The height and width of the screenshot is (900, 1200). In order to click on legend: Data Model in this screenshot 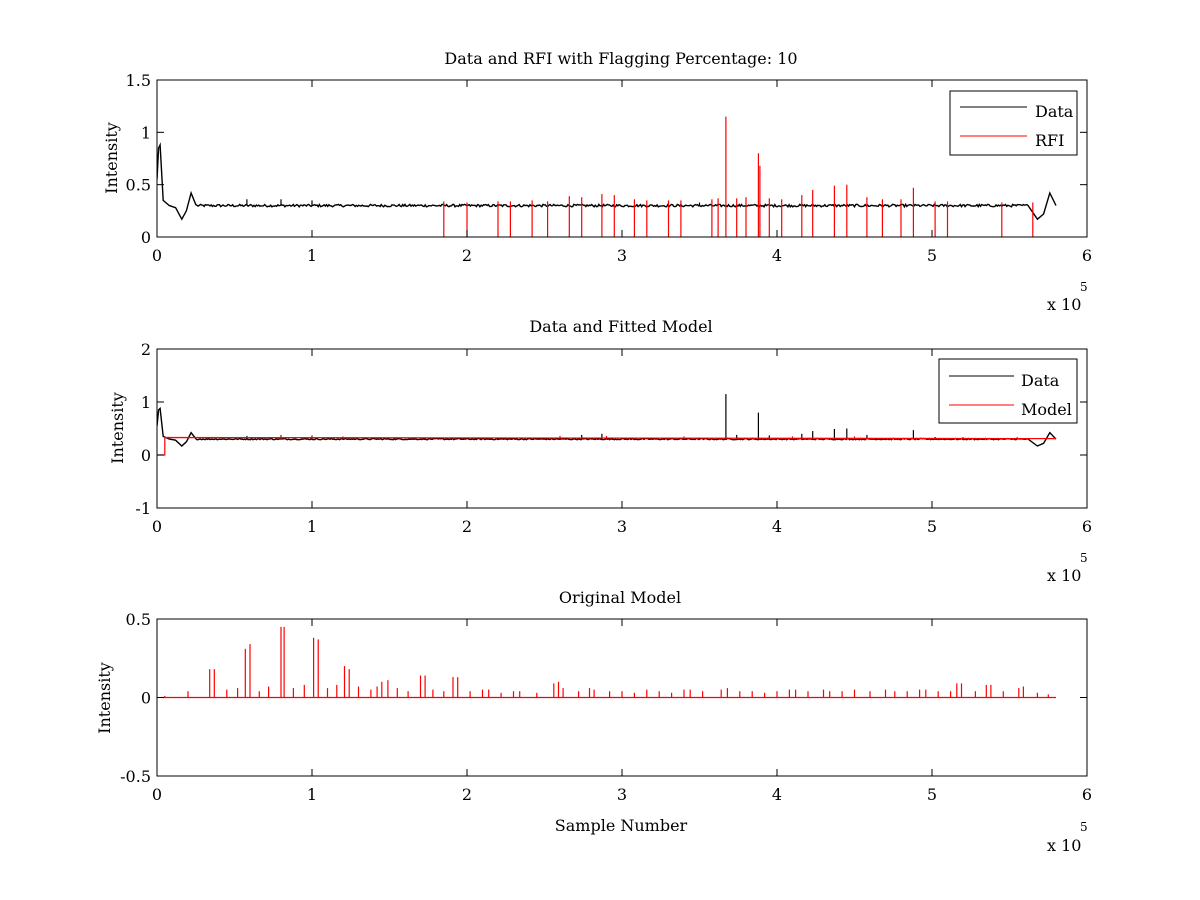, I will do `click(1008, 391)`.